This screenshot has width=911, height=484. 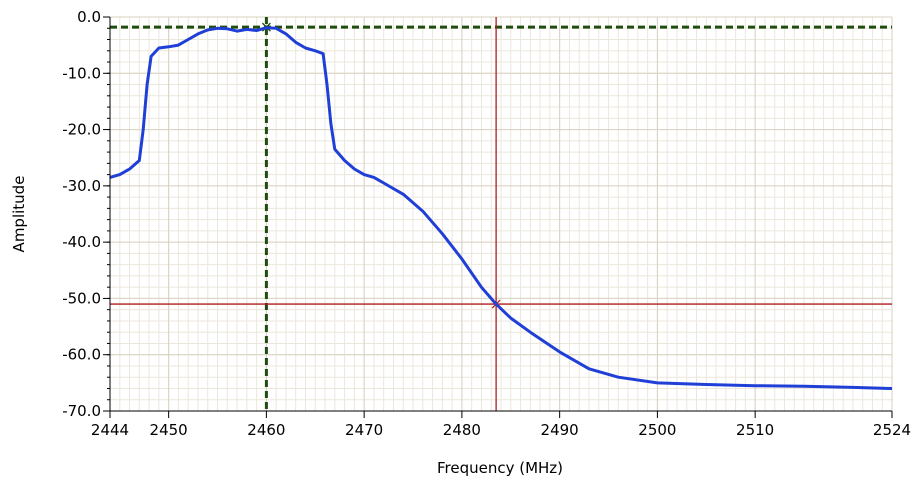 What do you see at coordinates (364, 430) in the screenshot?
I see `x-tick-label: 2470` at bounding box center [364, 430].